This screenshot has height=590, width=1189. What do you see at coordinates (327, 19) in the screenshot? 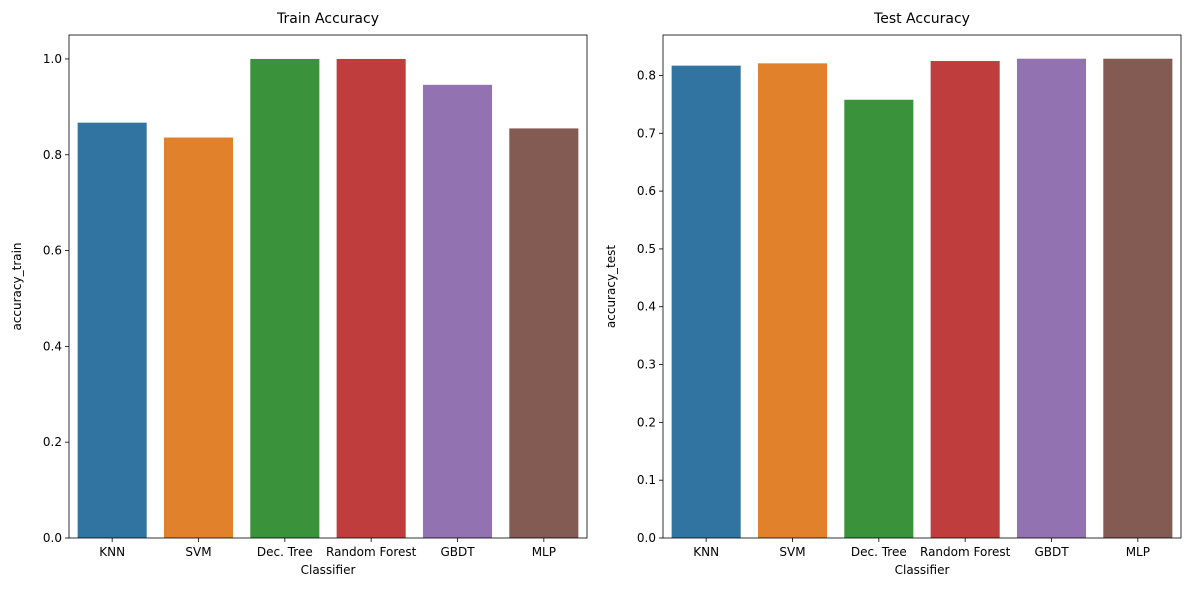
I see `chart-title: Train Accuracy` at bounding box center [327, 19].